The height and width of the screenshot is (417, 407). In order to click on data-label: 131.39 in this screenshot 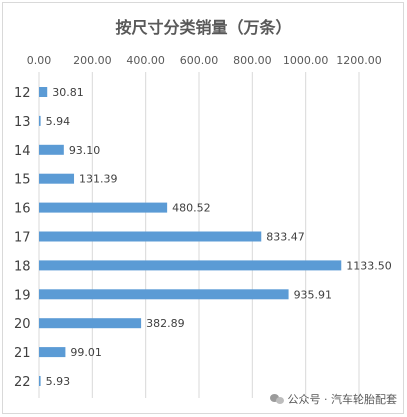, I will do `click(98, 179)`.